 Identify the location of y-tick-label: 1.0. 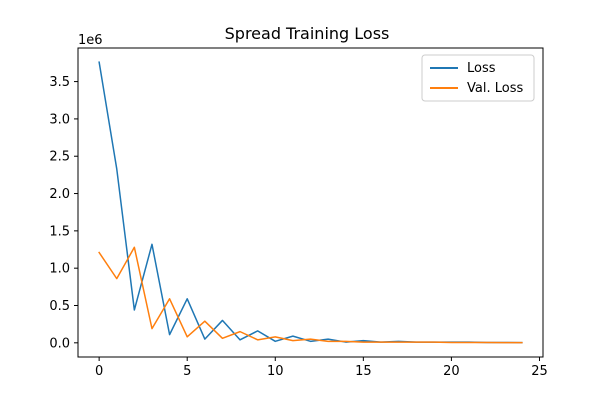
(59, 269).